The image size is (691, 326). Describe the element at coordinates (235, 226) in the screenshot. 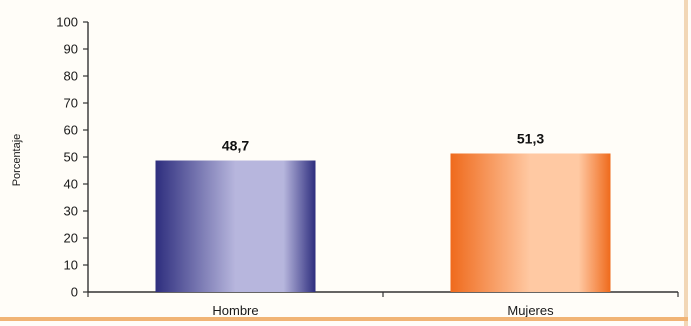

I see `bar-hombre` at that location.